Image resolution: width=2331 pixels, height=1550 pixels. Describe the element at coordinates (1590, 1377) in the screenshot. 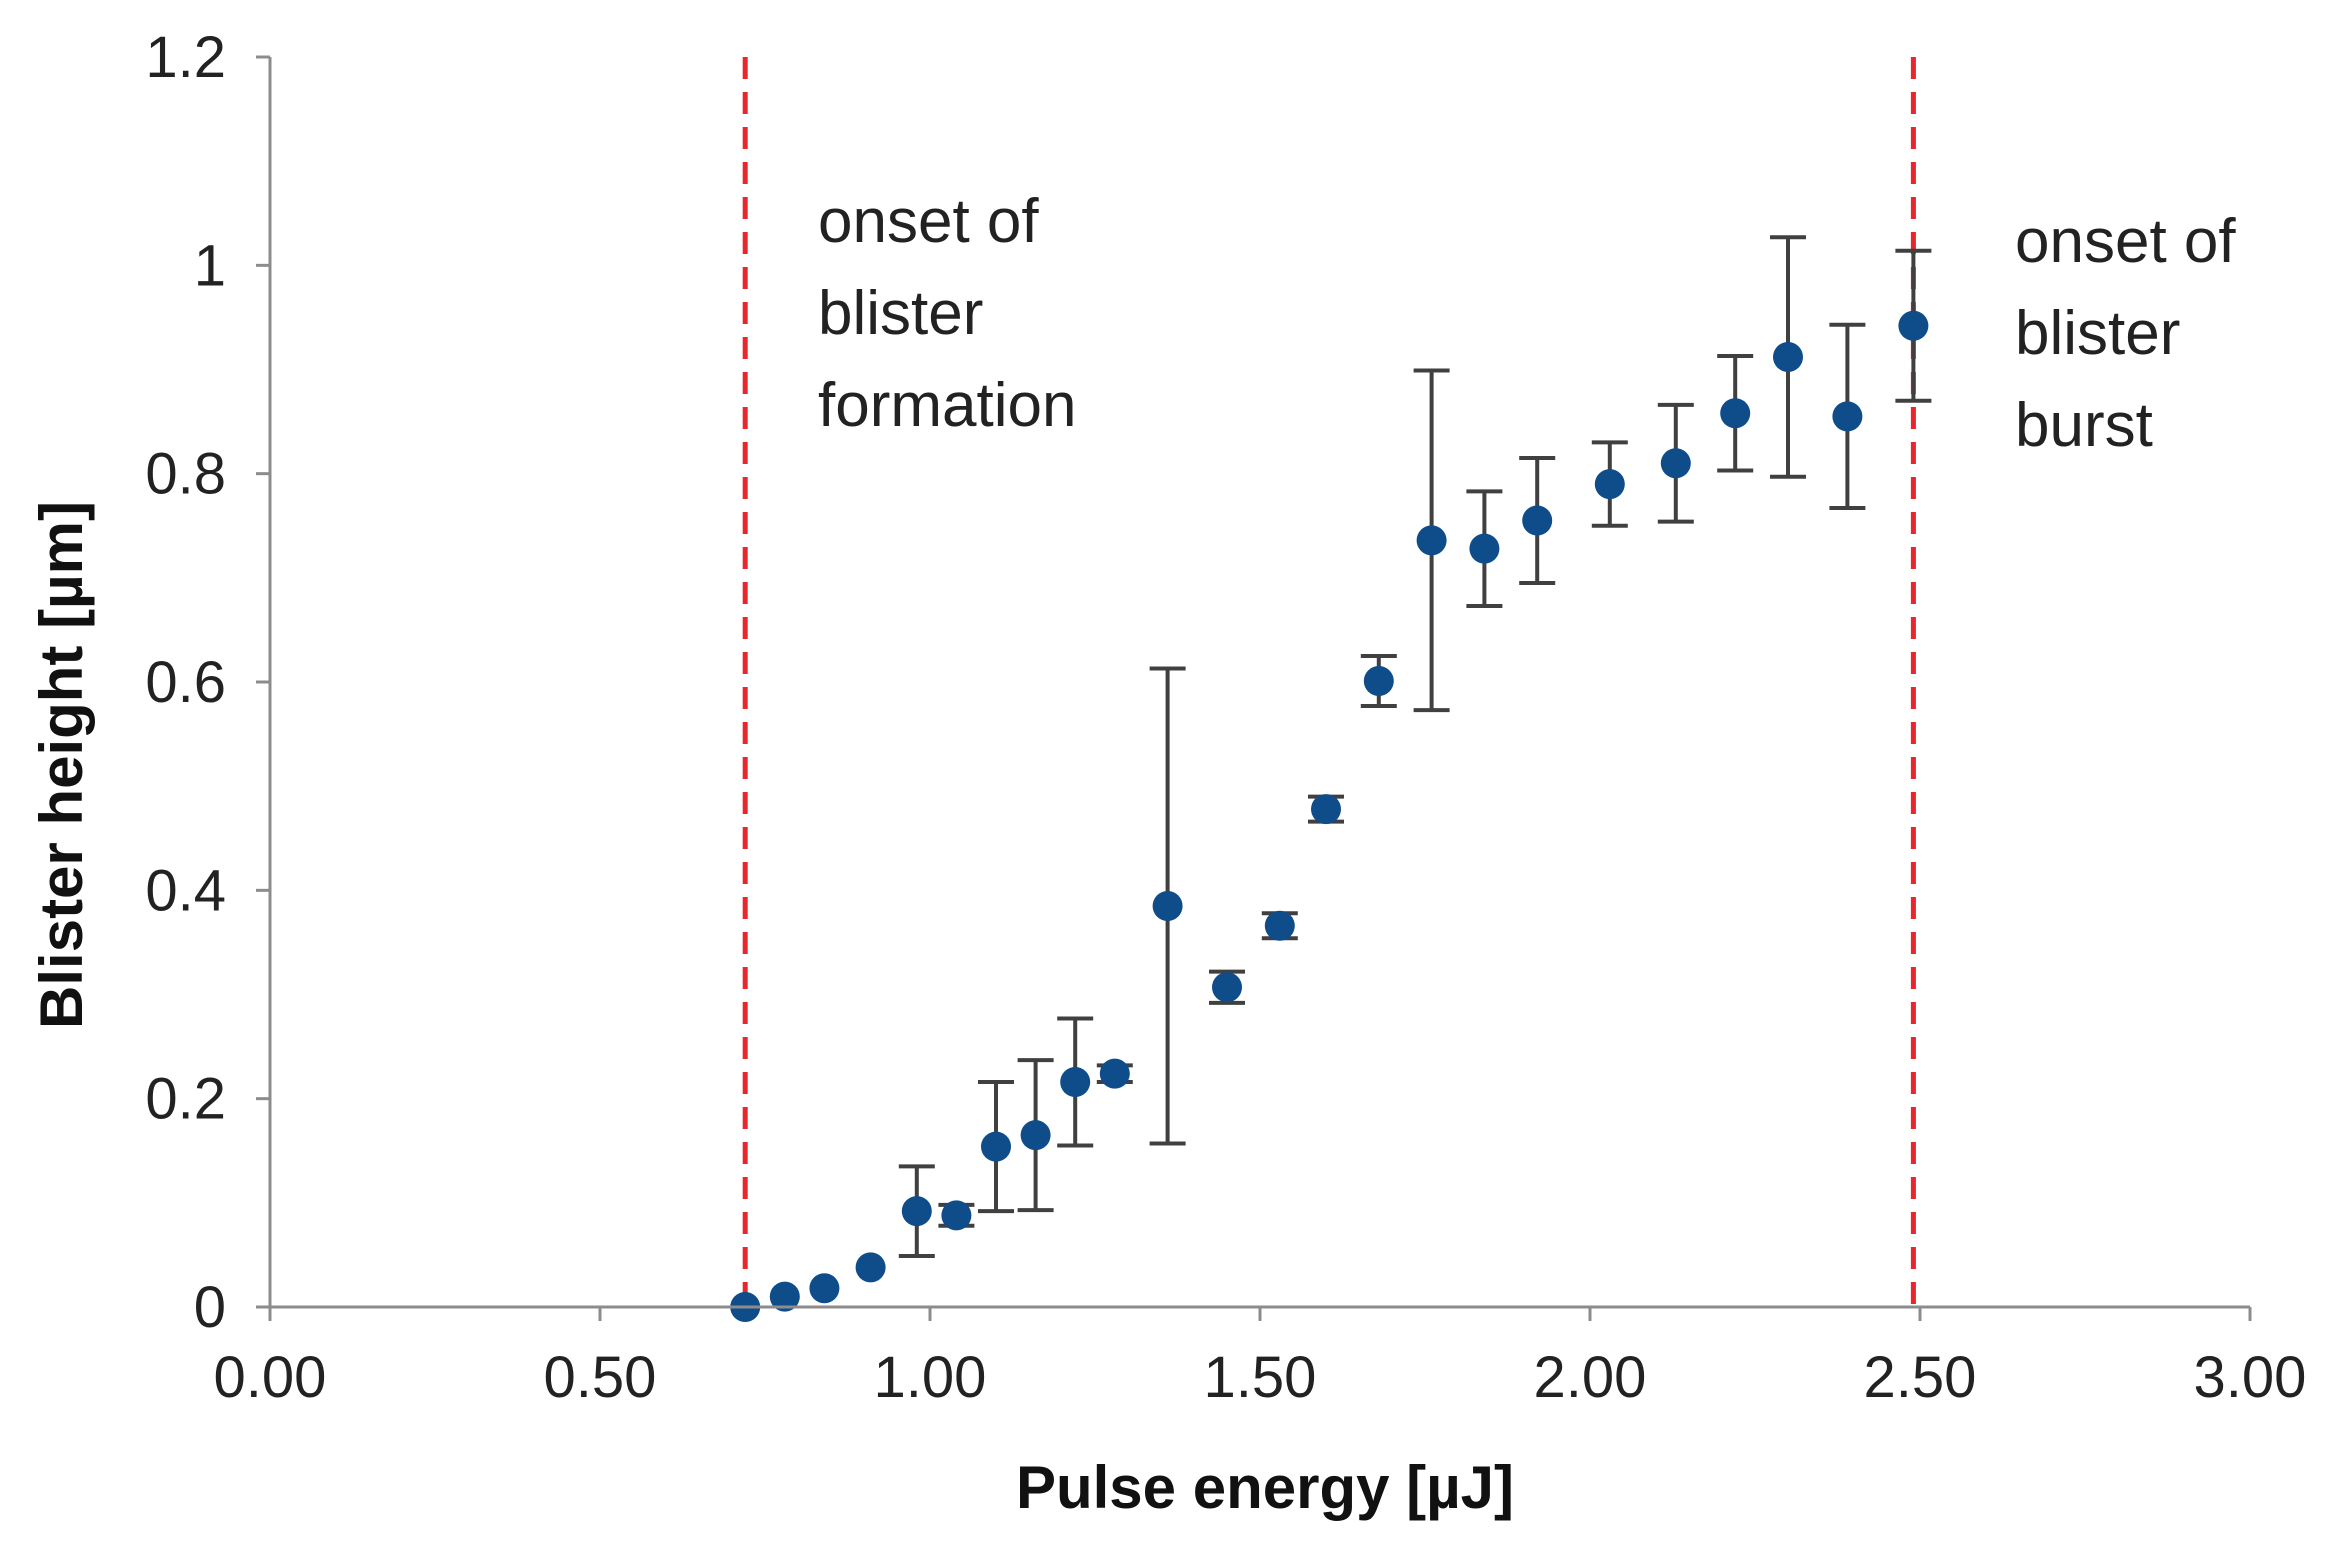

I see `x-tick-label: 2.00` at that location.